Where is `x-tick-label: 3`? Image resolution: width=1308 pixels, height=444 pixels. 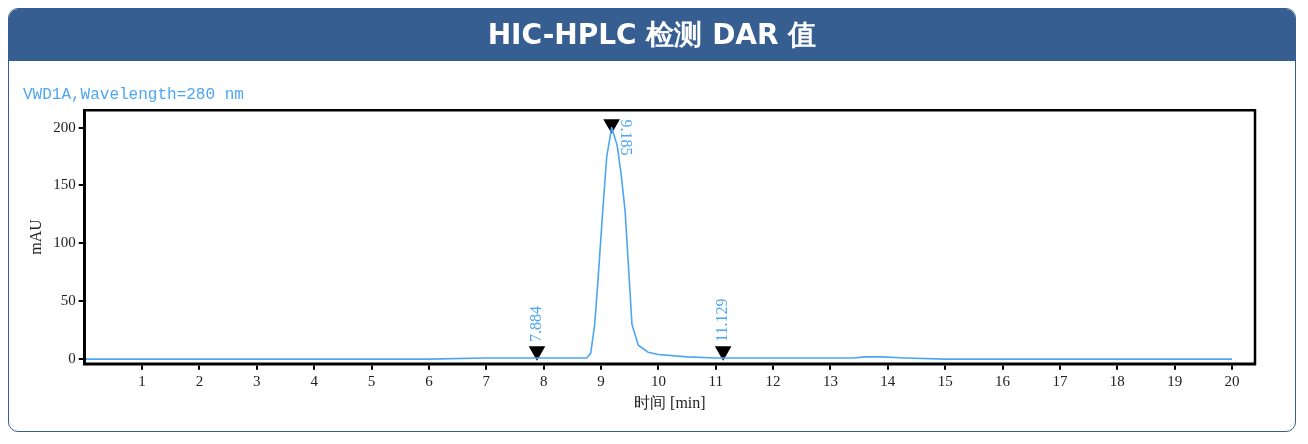
x-tick-label: 3 is located at coordinates (257, 380).